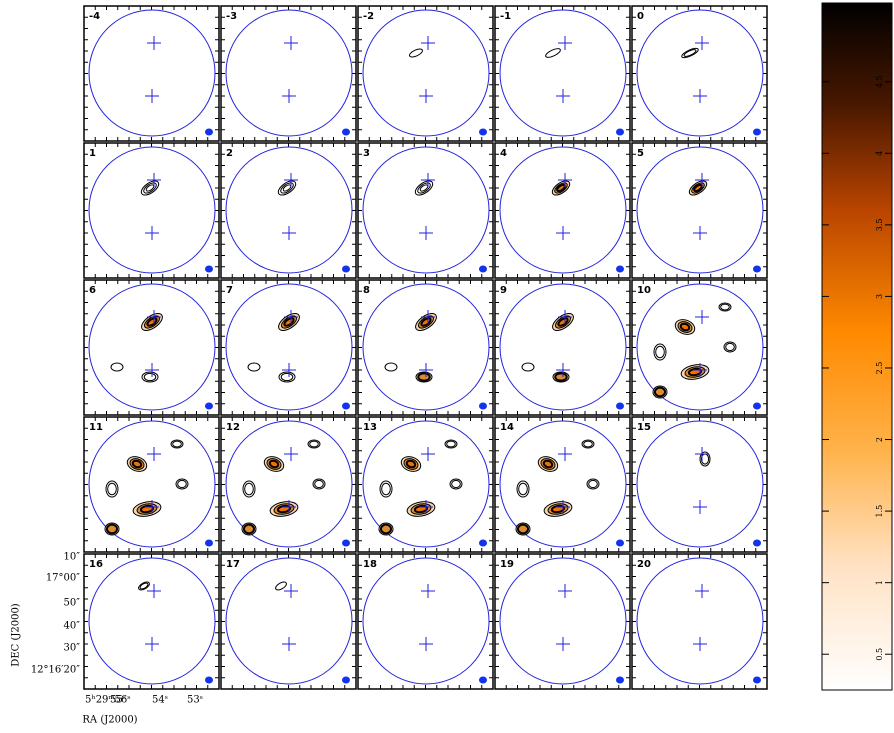 Image resolution: width=894 pixels, height=733 pixels. Describe the element at coordinates (16, 635) in the screenshot. I see `dec-axis-label: DEC (J2000)` at that location.